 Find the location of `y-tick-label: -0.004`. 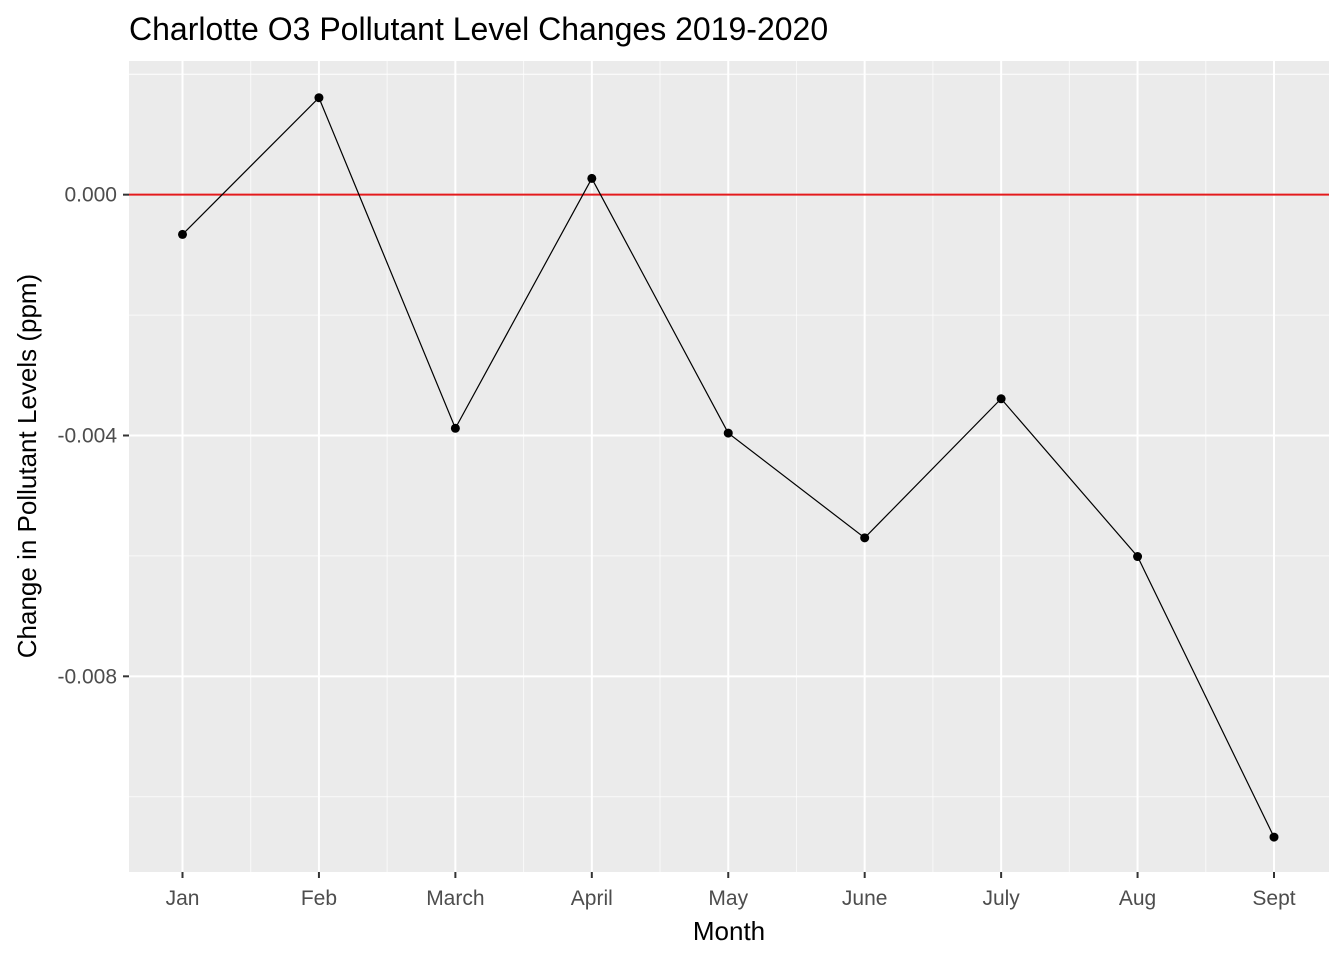

y-tick-label: -0.004 is located at coordinates (87, 435).